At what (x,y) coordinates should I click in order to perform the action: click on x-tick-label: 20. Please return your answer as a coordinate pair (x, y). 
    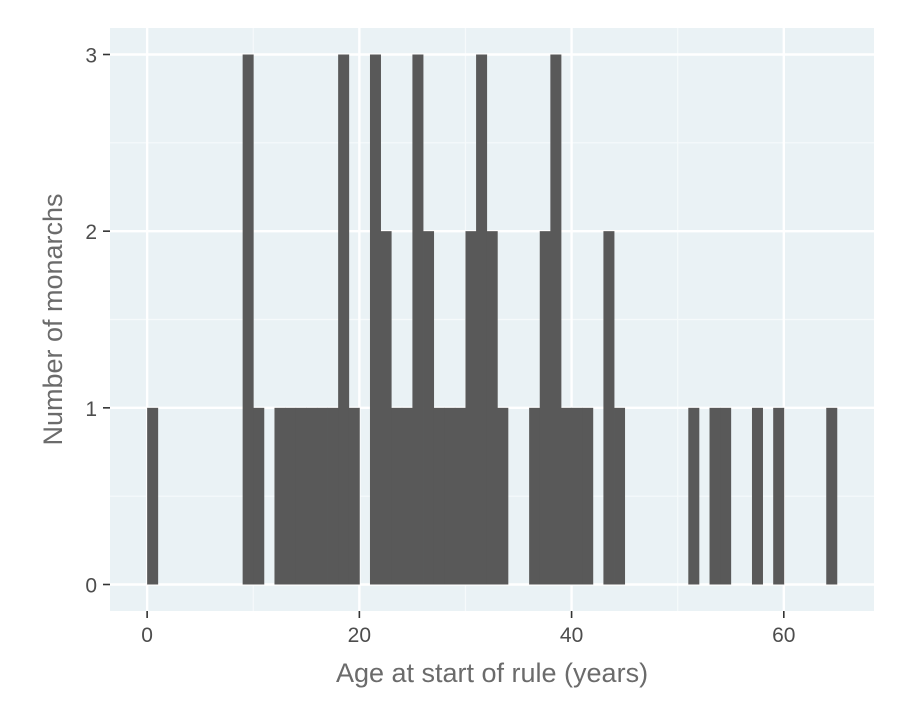
    Looking at the image, I should click on (359, 635).